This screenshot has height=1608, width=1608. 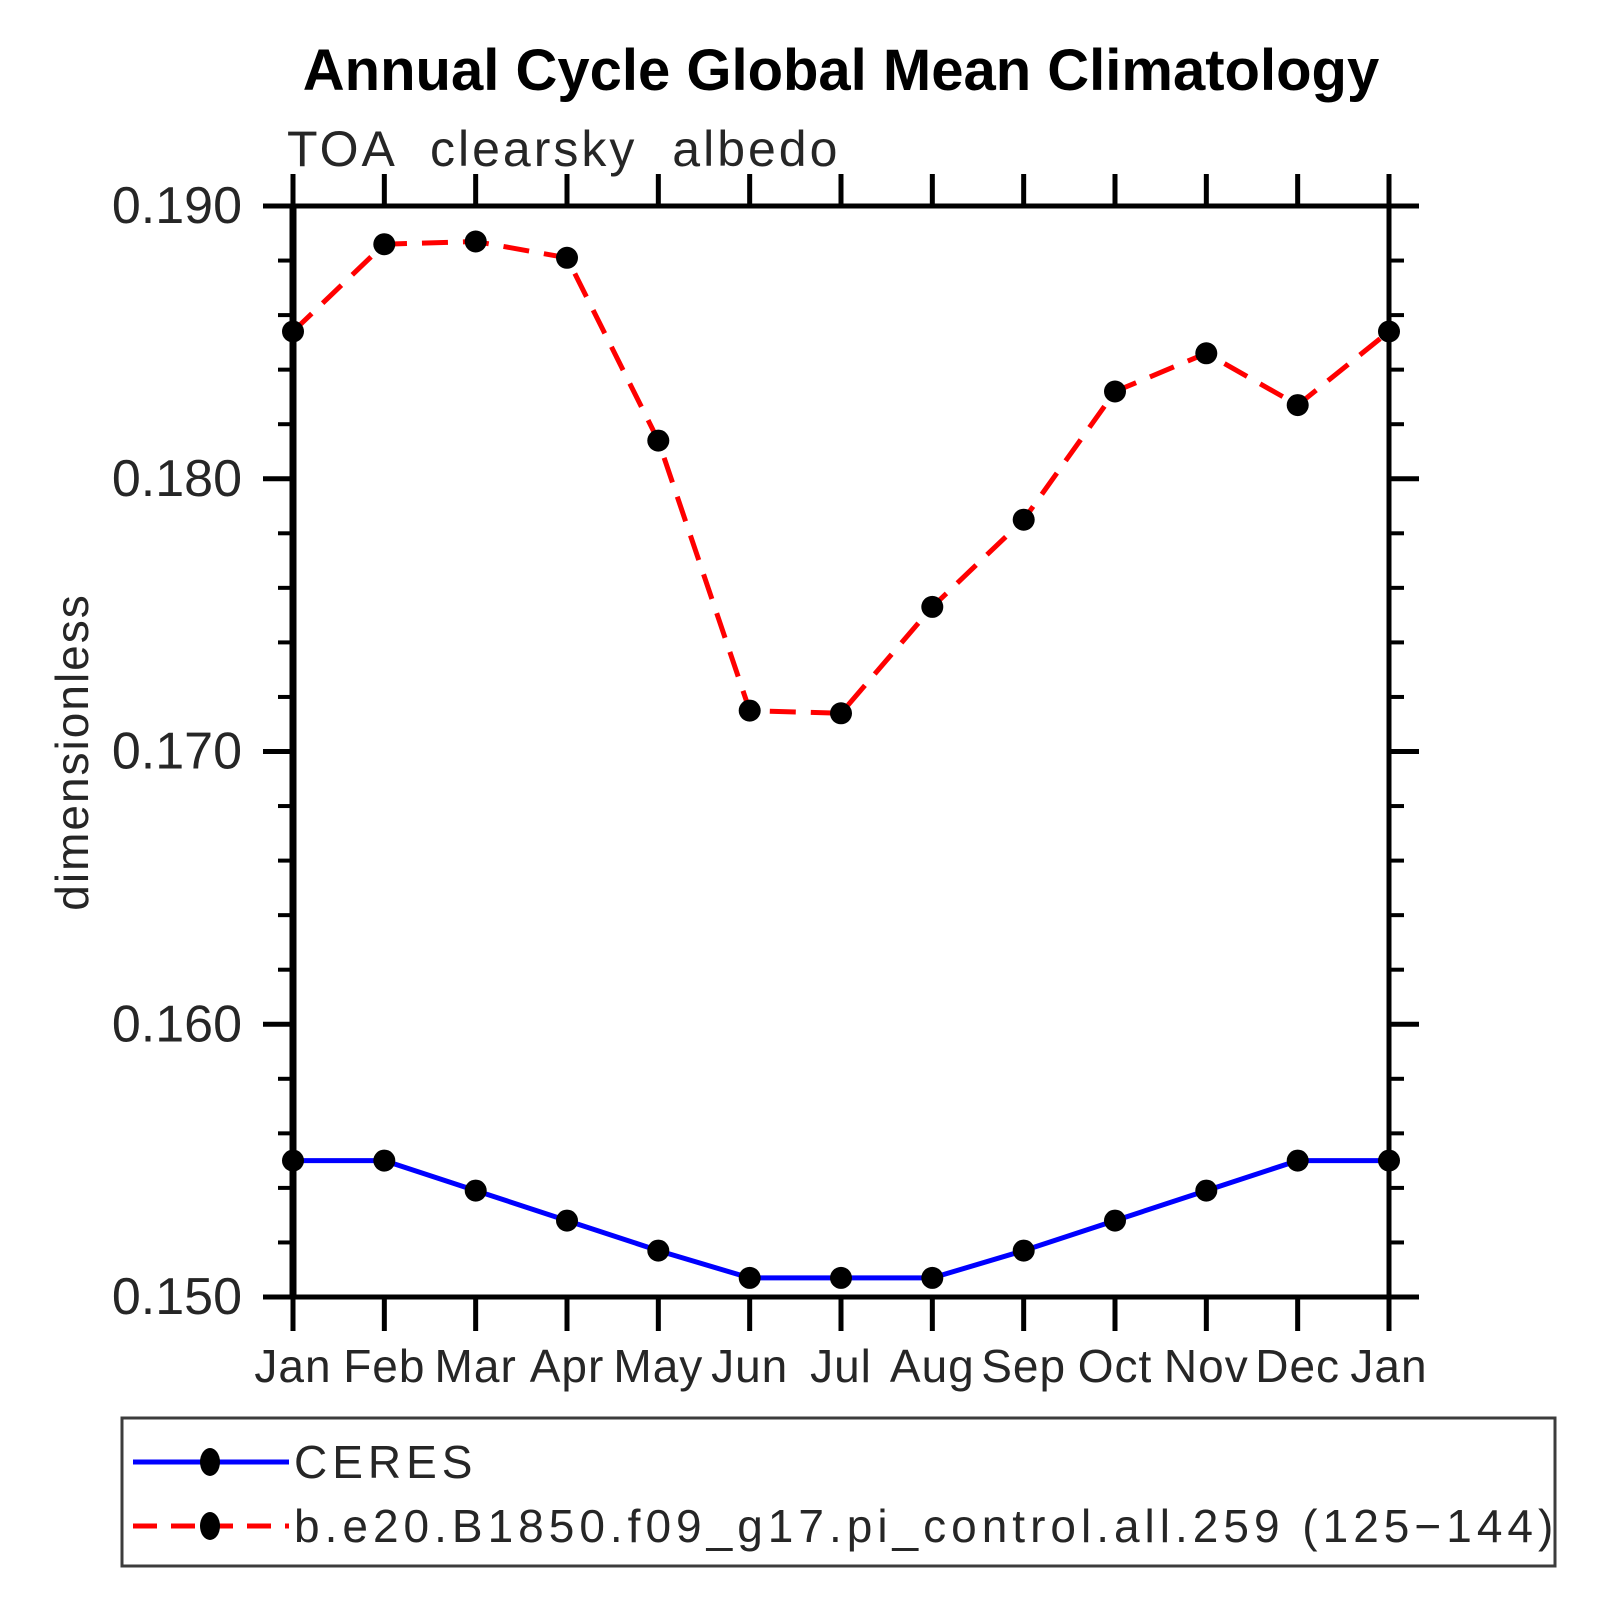 What do you see at coordinates (563, 149) in the screenshot?
I see `chart-subtitle: TOA clearsky albedo` at bounding box center [563, 149].